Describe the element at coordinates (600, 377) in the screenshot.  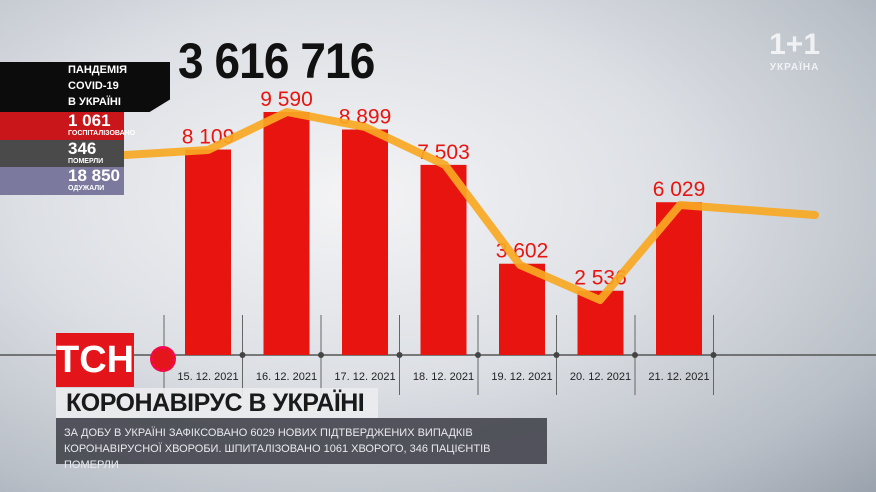
I see `x-tick-label: 20. 12. 2021` at that location.